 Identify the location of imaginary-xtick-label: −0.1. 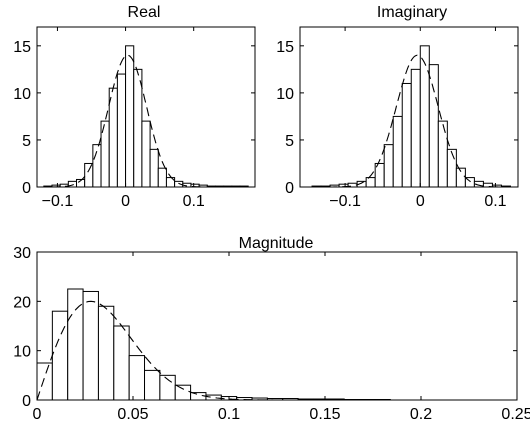
(345, 201).